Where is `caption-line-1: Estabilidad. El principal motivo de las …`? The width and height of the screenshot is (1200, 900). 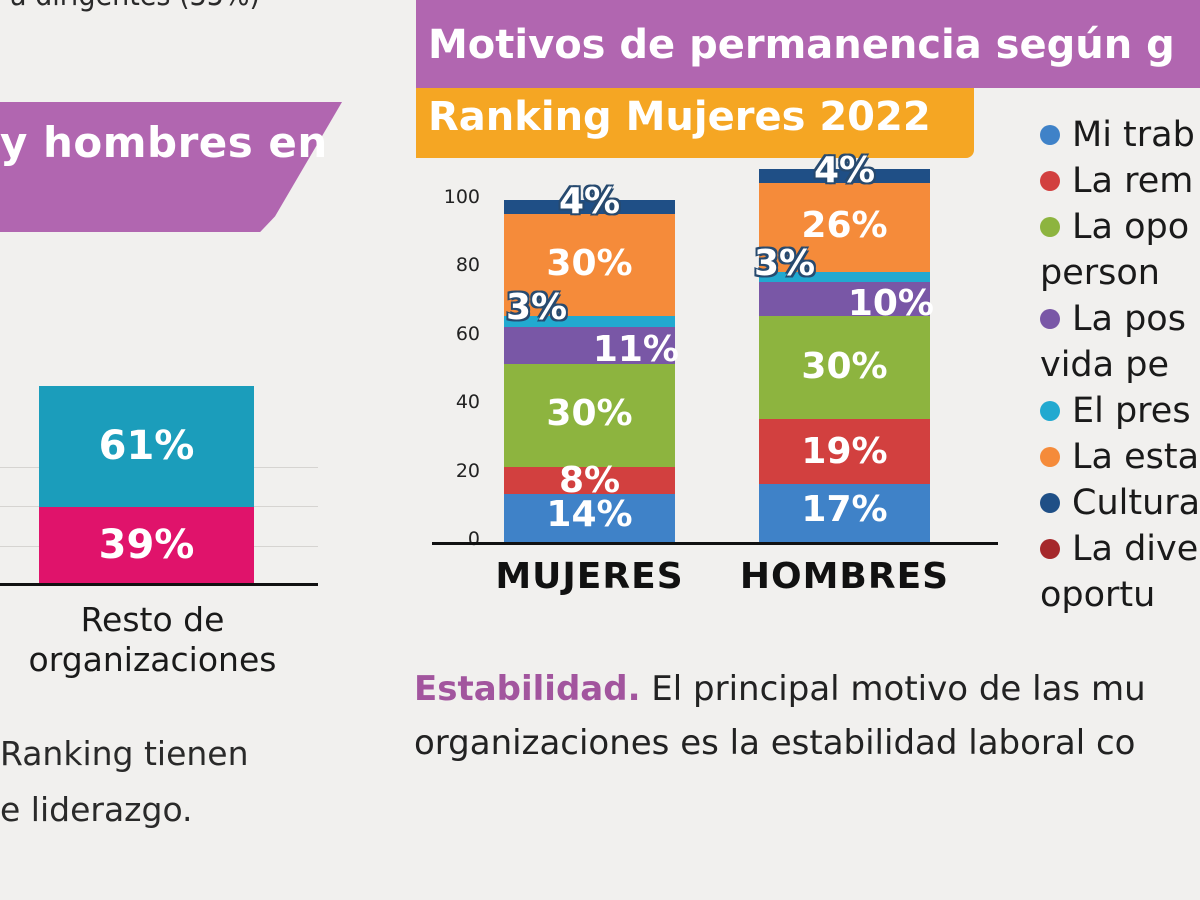 caption-line-1: Estabilidad. El principal motivo de las … is located at coordinates (780, 689).